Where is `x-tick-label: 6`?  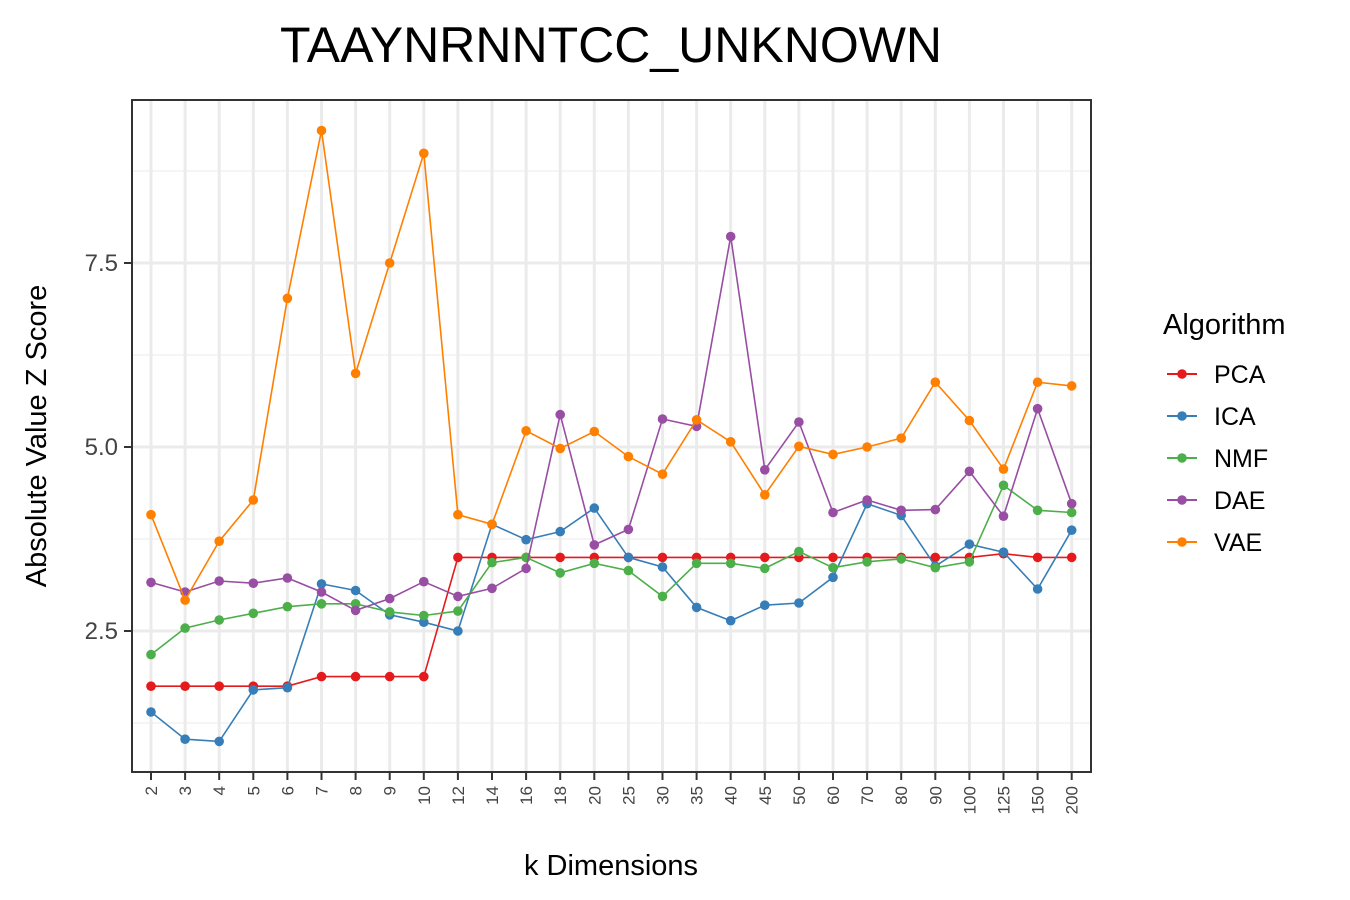
x-tick-label: 6 is located at coordinates (287, 790).